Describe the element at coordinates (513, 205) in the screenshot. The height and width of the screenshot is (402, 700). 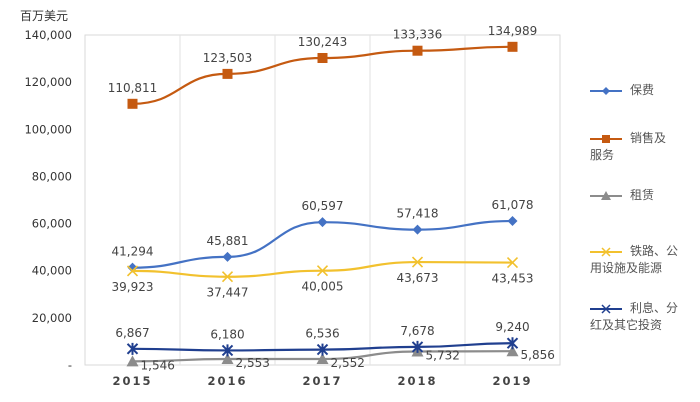
I see `data-label: 61,078` at that location.